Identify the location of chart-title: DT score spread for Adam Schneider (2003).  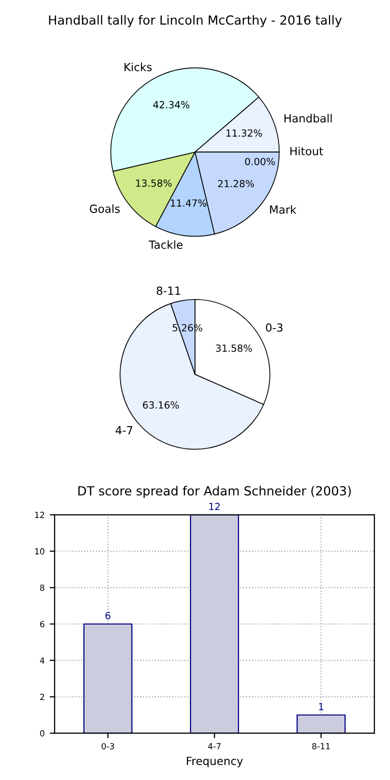
(214, 492).